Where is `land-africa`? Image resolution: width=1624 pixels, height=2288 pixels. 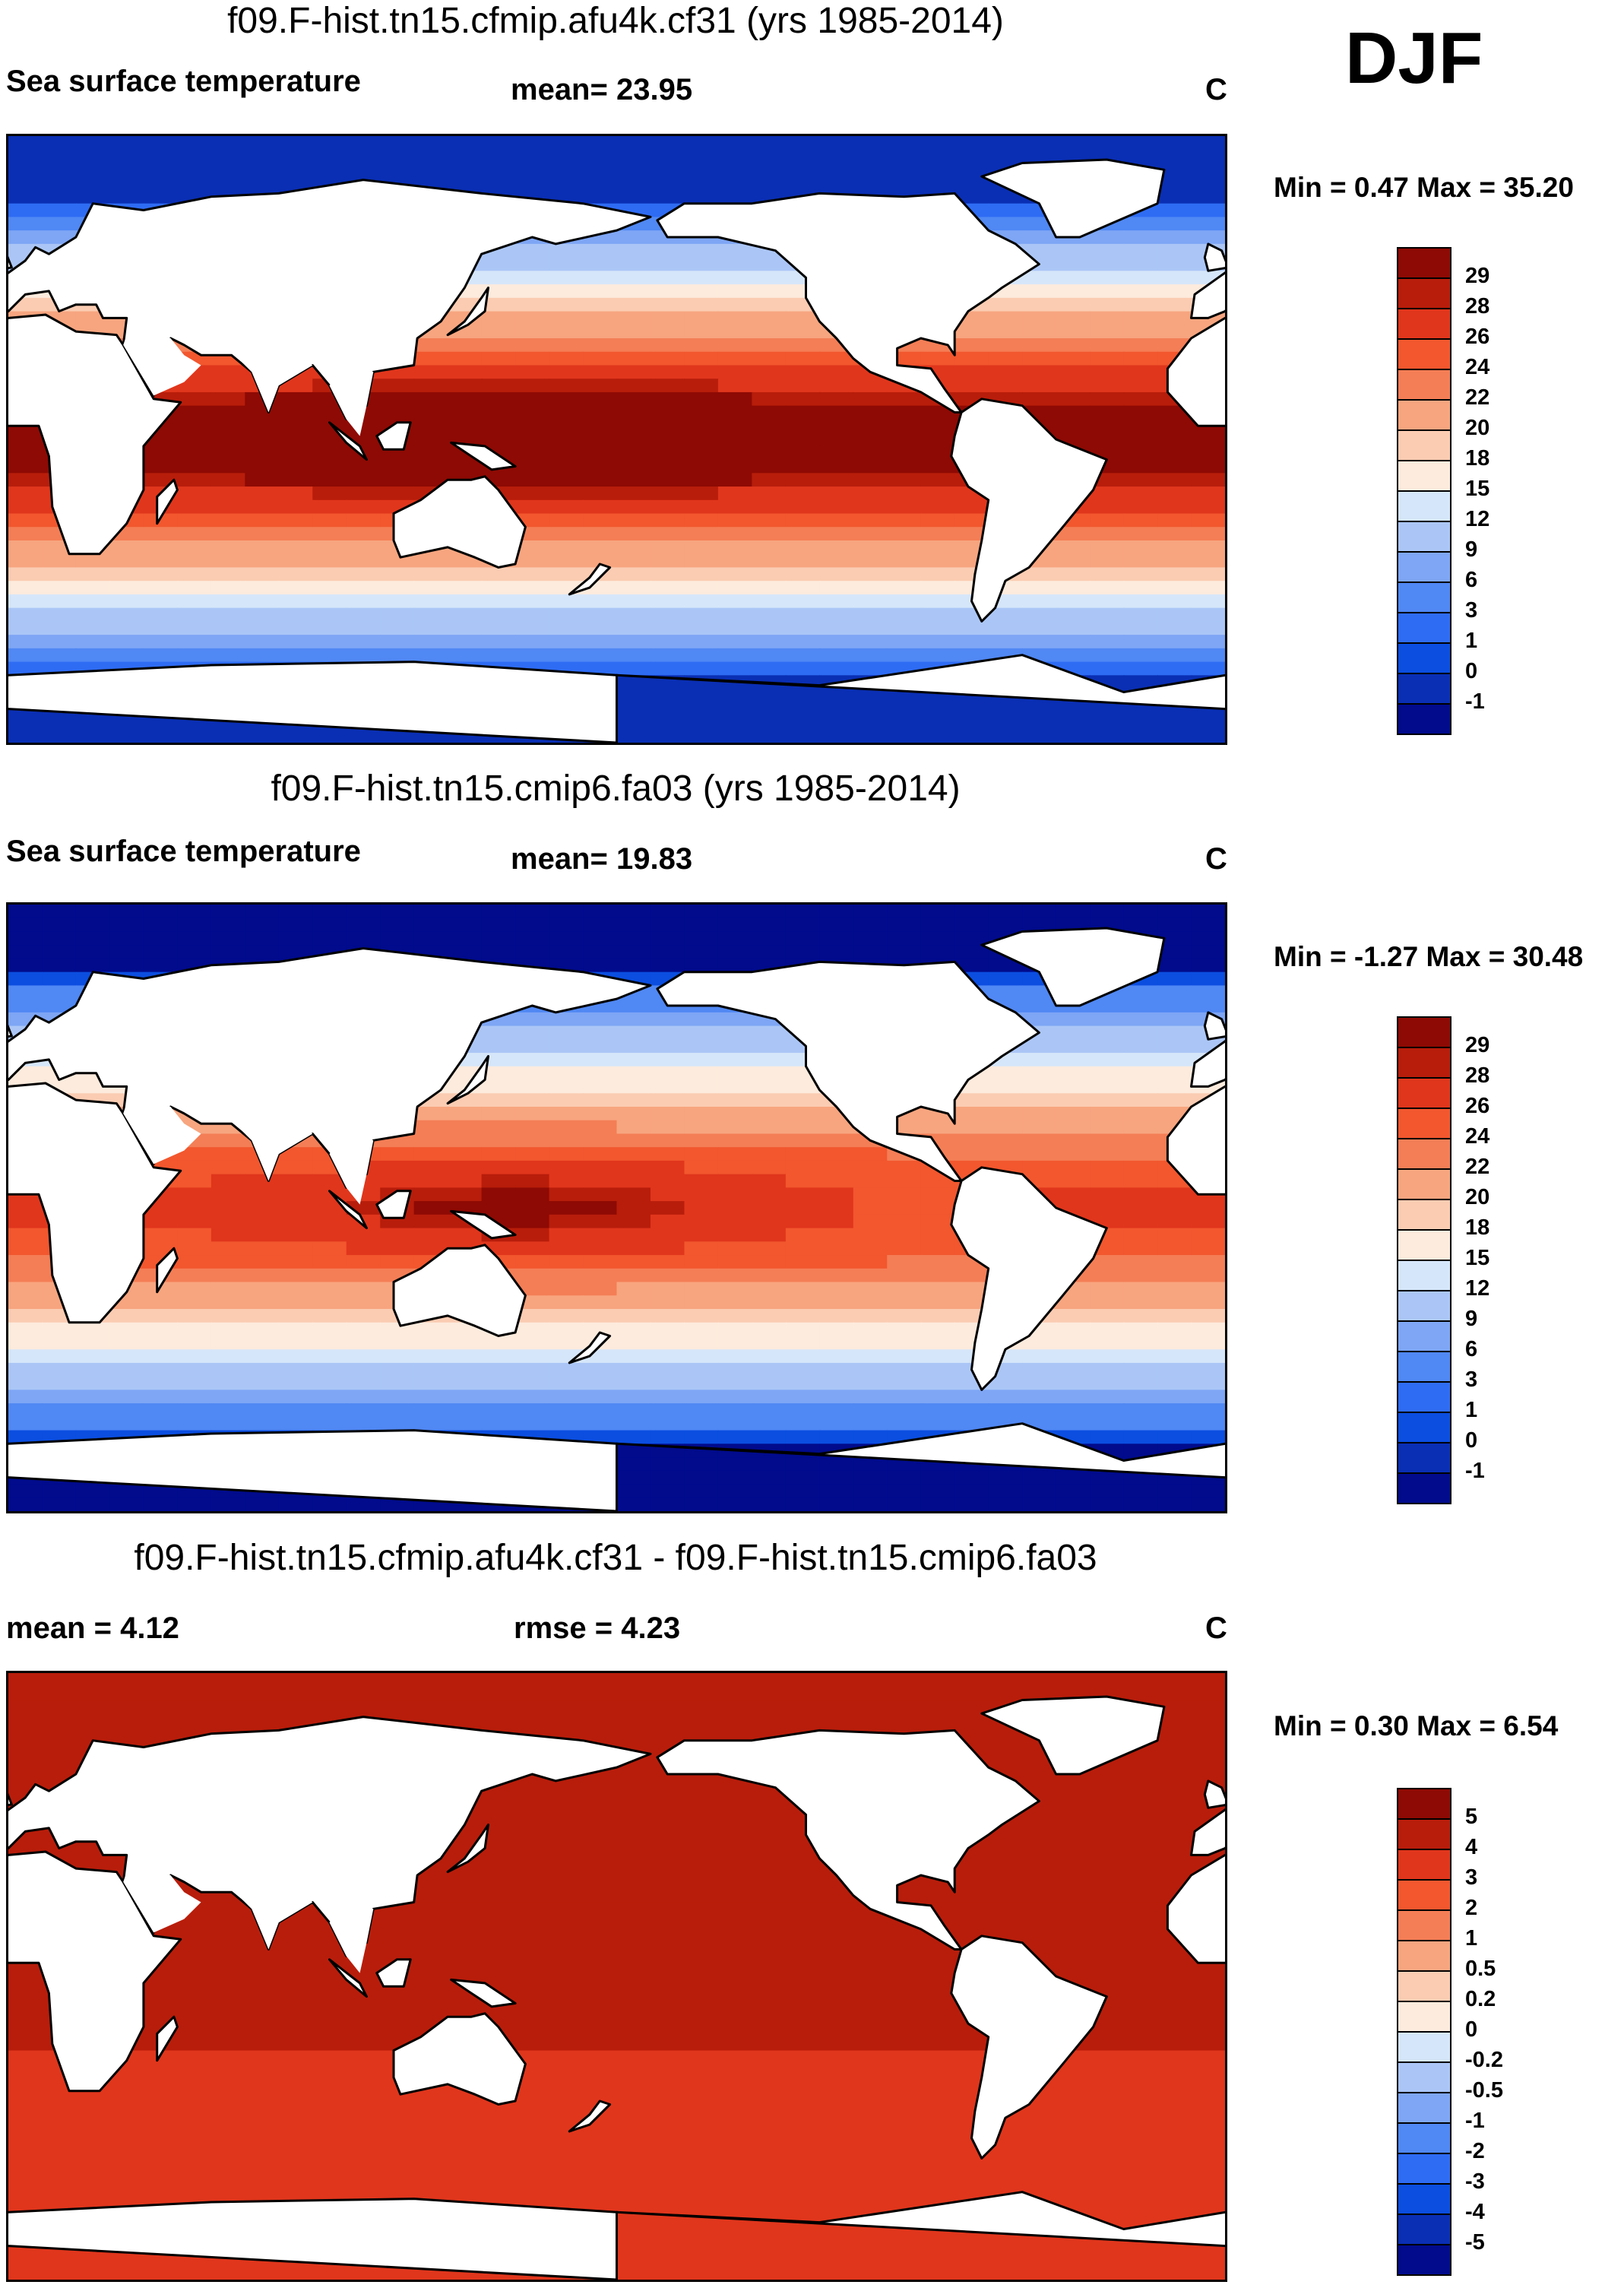 land-africa is located at coordinates (1195, 1140).